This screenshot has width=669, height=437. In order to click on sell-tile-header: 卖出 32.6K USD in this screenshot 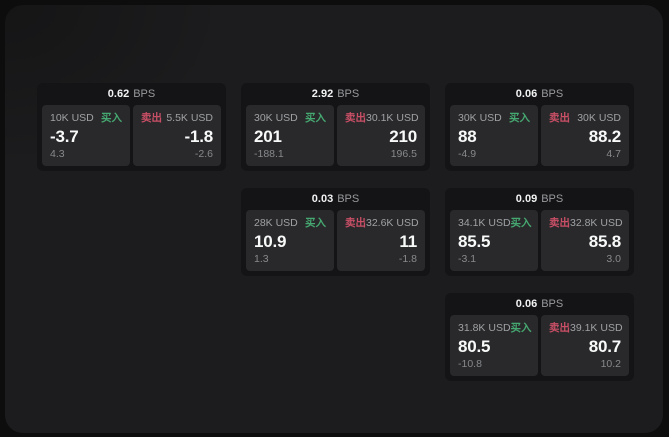, I will do `click(382, 223)`.